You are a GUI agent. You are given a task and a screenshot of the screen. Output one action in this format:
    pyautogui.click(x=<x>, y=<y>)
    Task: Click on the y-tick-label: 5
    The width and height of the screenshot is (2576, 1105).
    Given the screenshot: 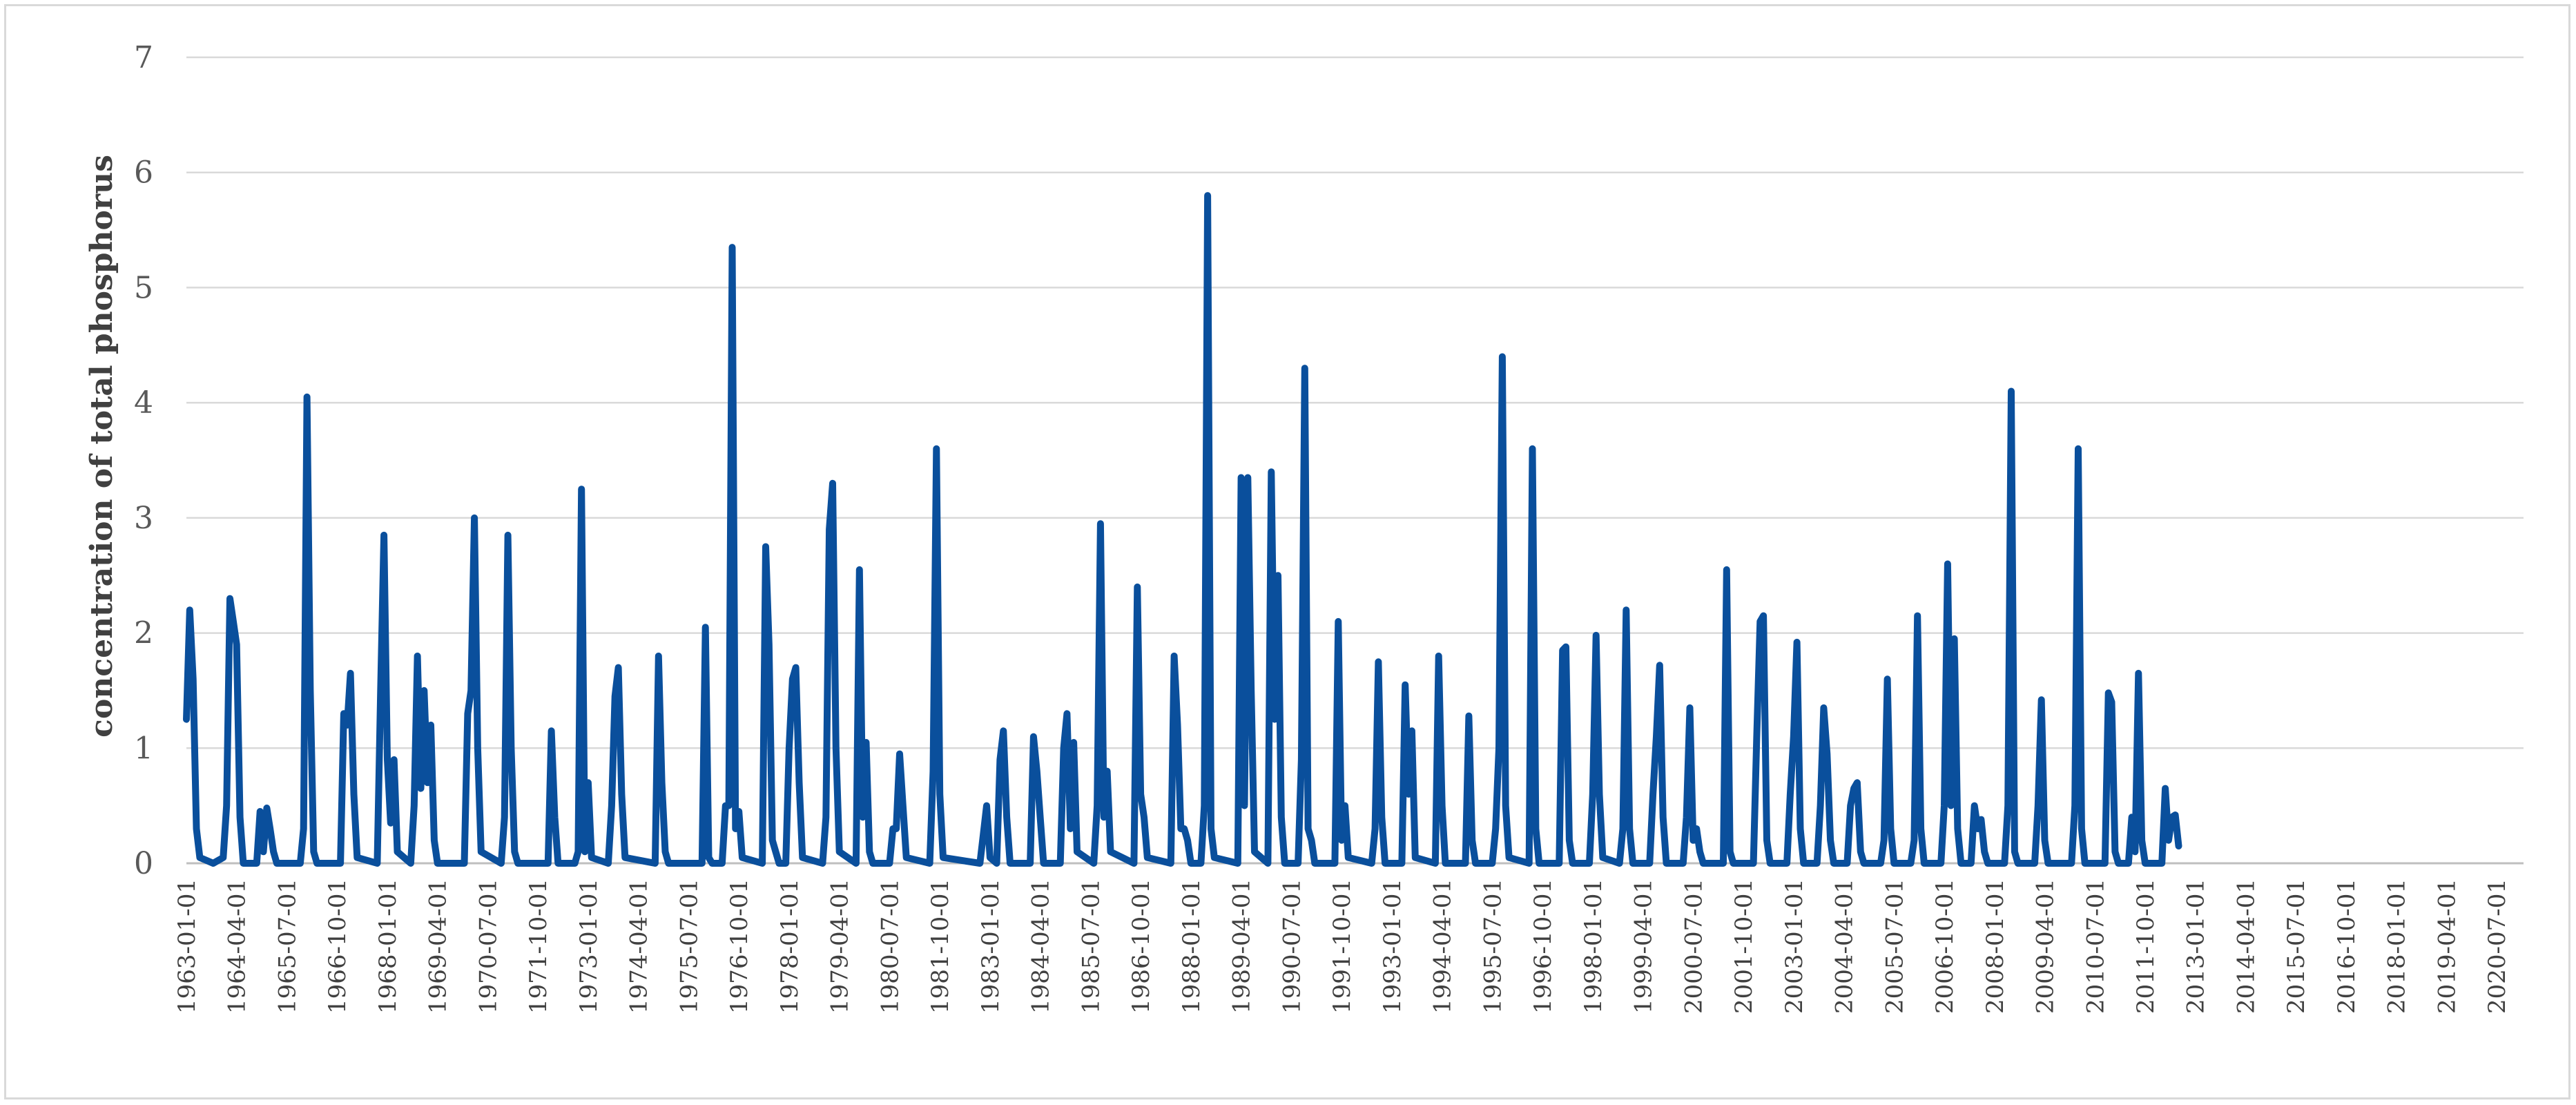 What is the action you would take?
    pyautogui.click(x=143, y=287)
    